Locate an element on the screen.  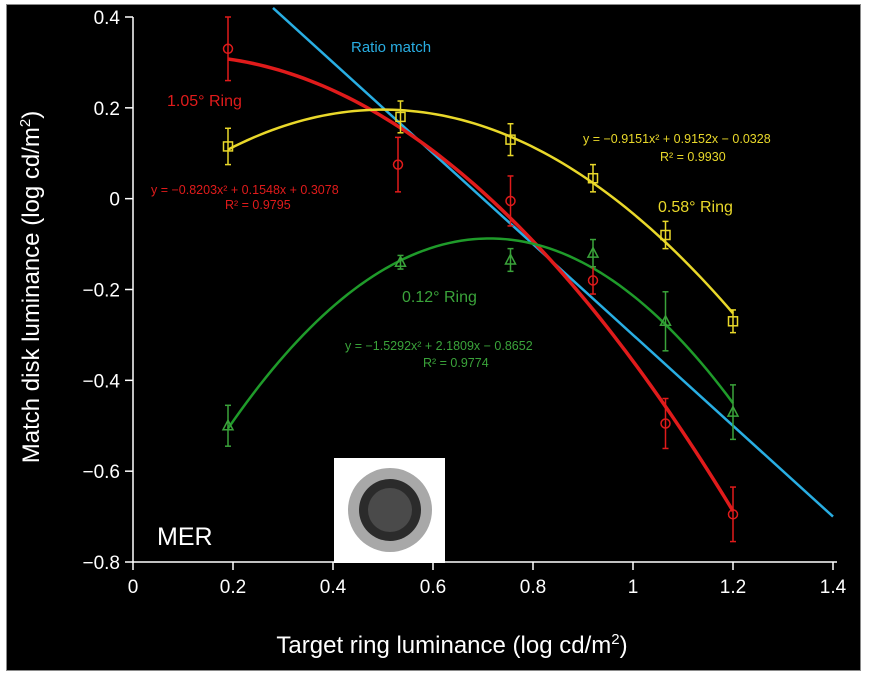
r2-0-58-ring: R² = 0.9930 is located at coordinates (693, 157).